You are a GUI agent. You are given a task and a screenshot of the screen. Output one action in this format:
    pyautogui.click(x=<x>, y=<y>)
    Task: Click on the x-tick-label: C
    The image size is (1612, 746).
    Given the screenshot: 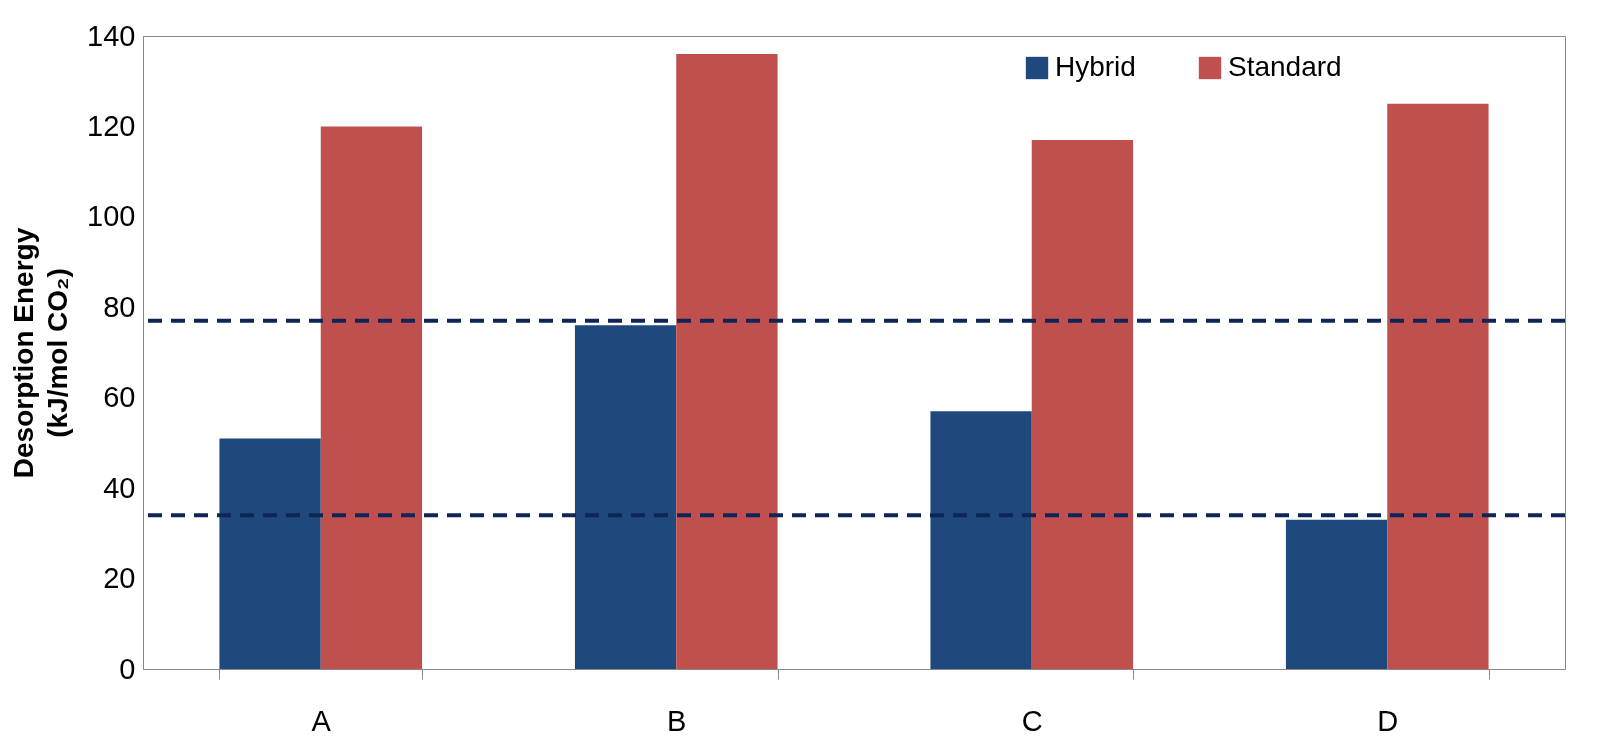 What is the action you would take?
    pyautogui.click(x=1032, y=720)
    